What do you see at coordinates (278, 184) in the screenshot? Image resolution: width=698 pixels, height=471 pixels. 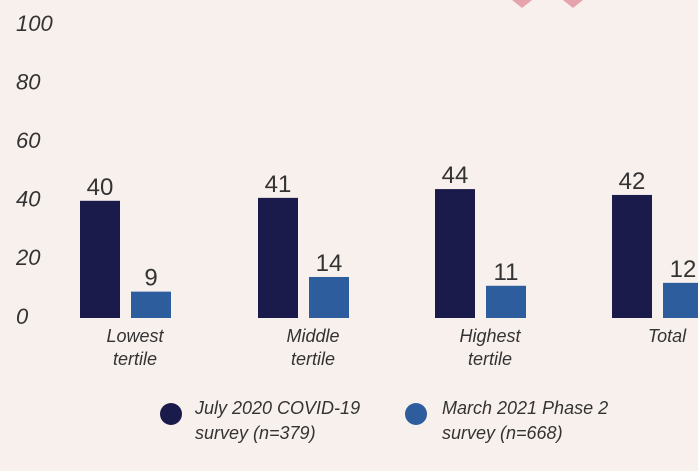 I see `data-label: 41` at bounding box center [278, 184].